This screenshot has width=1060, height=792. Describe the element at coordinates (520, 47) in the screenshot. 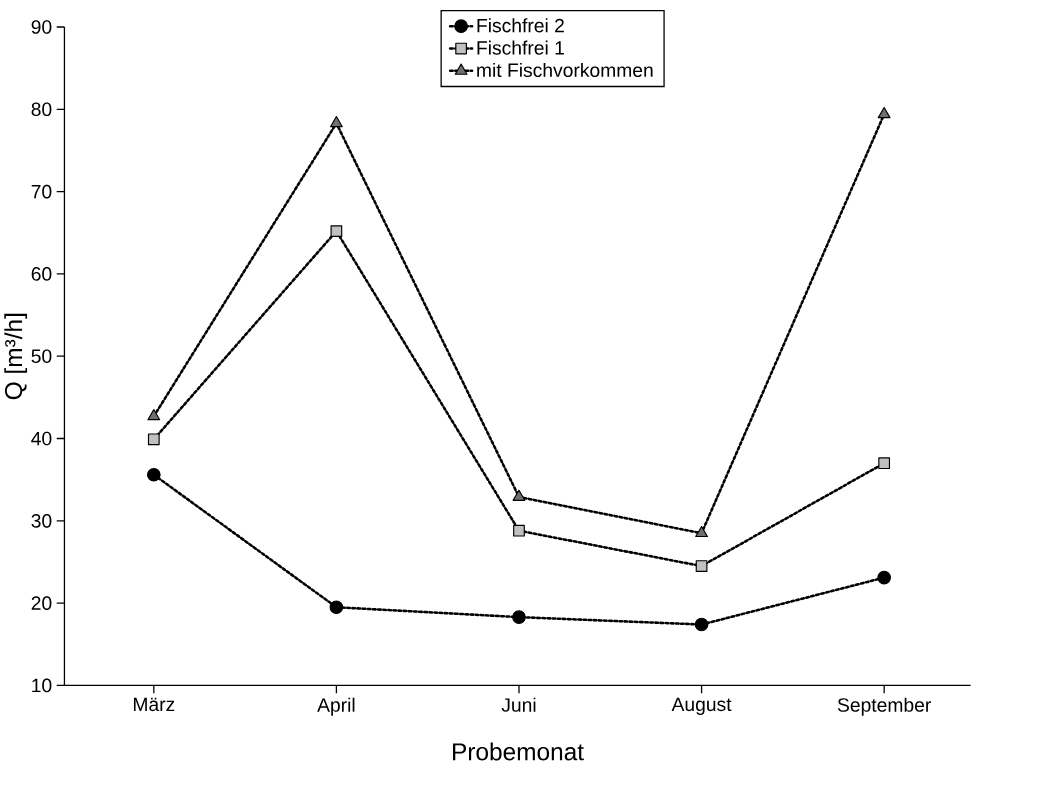

I see `legend-label: Fischfrei 1` at that location.